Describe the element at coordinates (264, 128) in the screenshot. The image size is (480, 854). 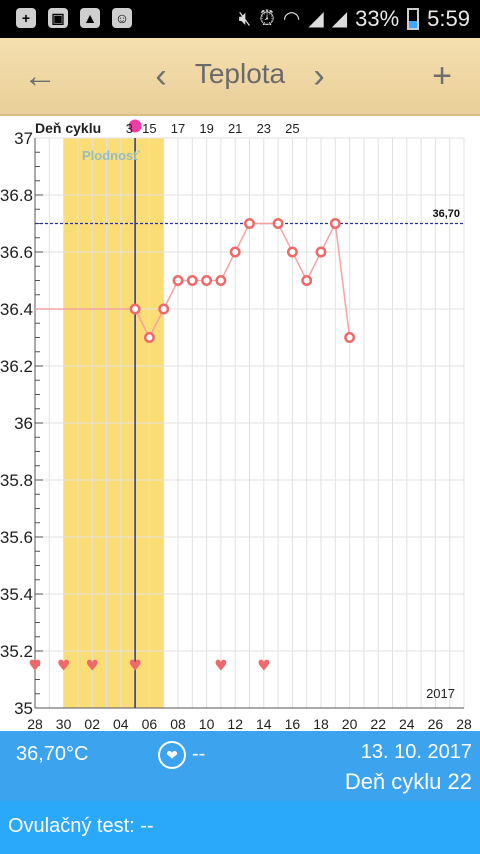
I see `cycle-number-label: 23` at that location.